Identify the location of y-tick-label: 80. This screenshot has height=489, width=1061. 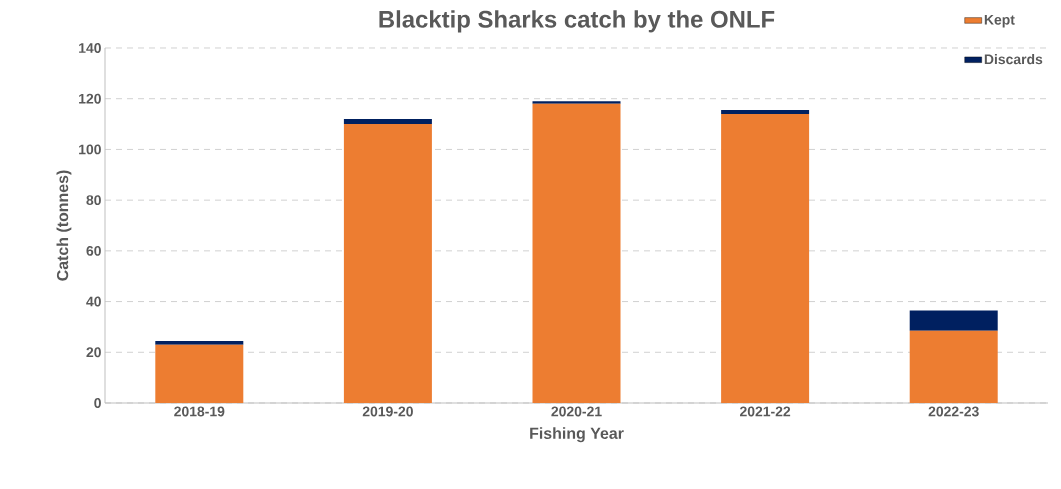
(93, 200).